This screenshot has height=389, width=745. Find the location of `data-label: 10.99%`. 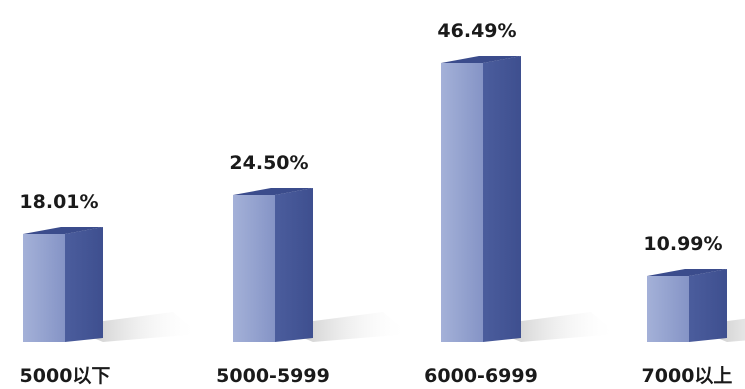

data-label: 10.99% is located at coordinates (682, 244).